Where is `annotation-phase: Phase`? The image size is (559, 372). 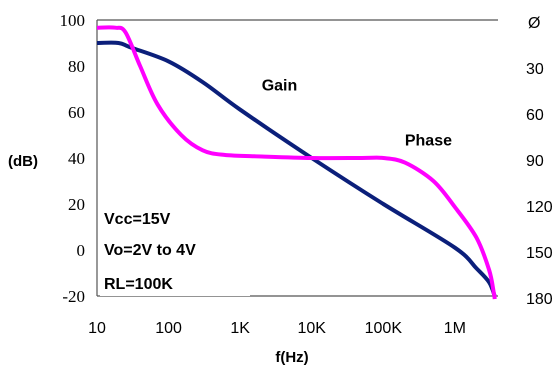 annotation-phase: Phase is located at coordinates (428, 141).